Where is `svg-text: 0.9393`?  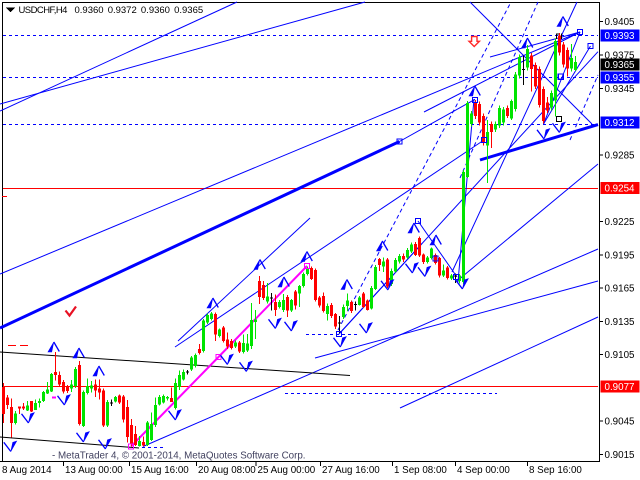
svg-text: 0.9393 is located at coordinates (620, 36).